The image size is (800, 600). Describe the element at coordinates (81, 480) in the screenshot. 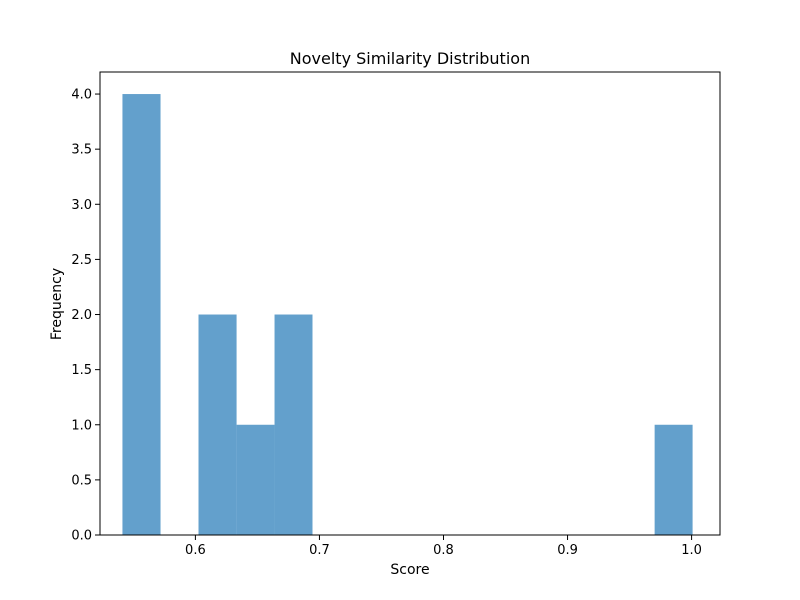

I see `y-tick-label: 0.5` at that location.